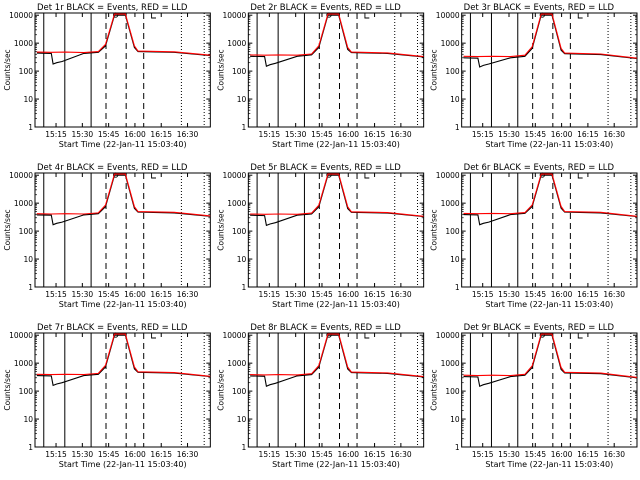 The image size is (640, 480). What do you see at coordinates (539, 328) in the screenshot?
I see `panel-title: Det 9r BLACK = Events, RED = LLD` at bounding box center [539, 328].